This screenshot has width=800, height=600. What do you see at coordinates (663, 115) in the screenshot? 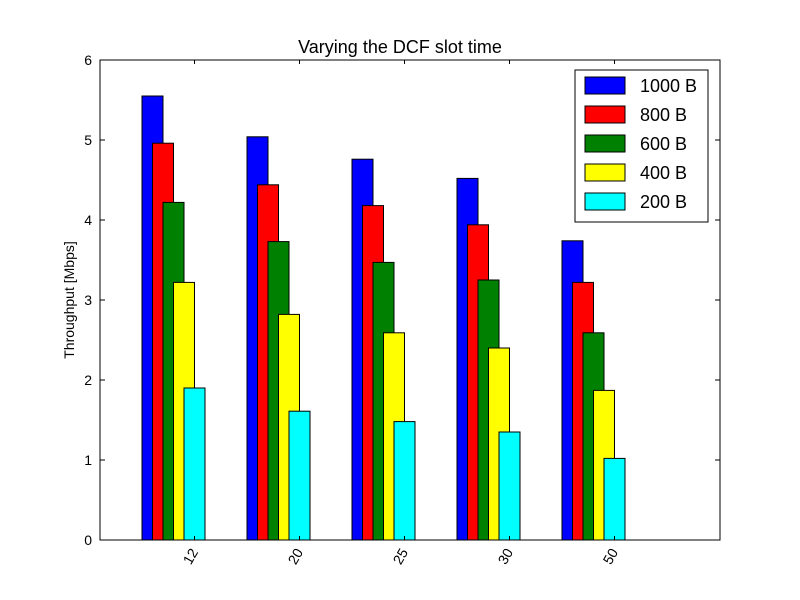
I see `legend-label: 800 B` at bounding box center [663, 115].